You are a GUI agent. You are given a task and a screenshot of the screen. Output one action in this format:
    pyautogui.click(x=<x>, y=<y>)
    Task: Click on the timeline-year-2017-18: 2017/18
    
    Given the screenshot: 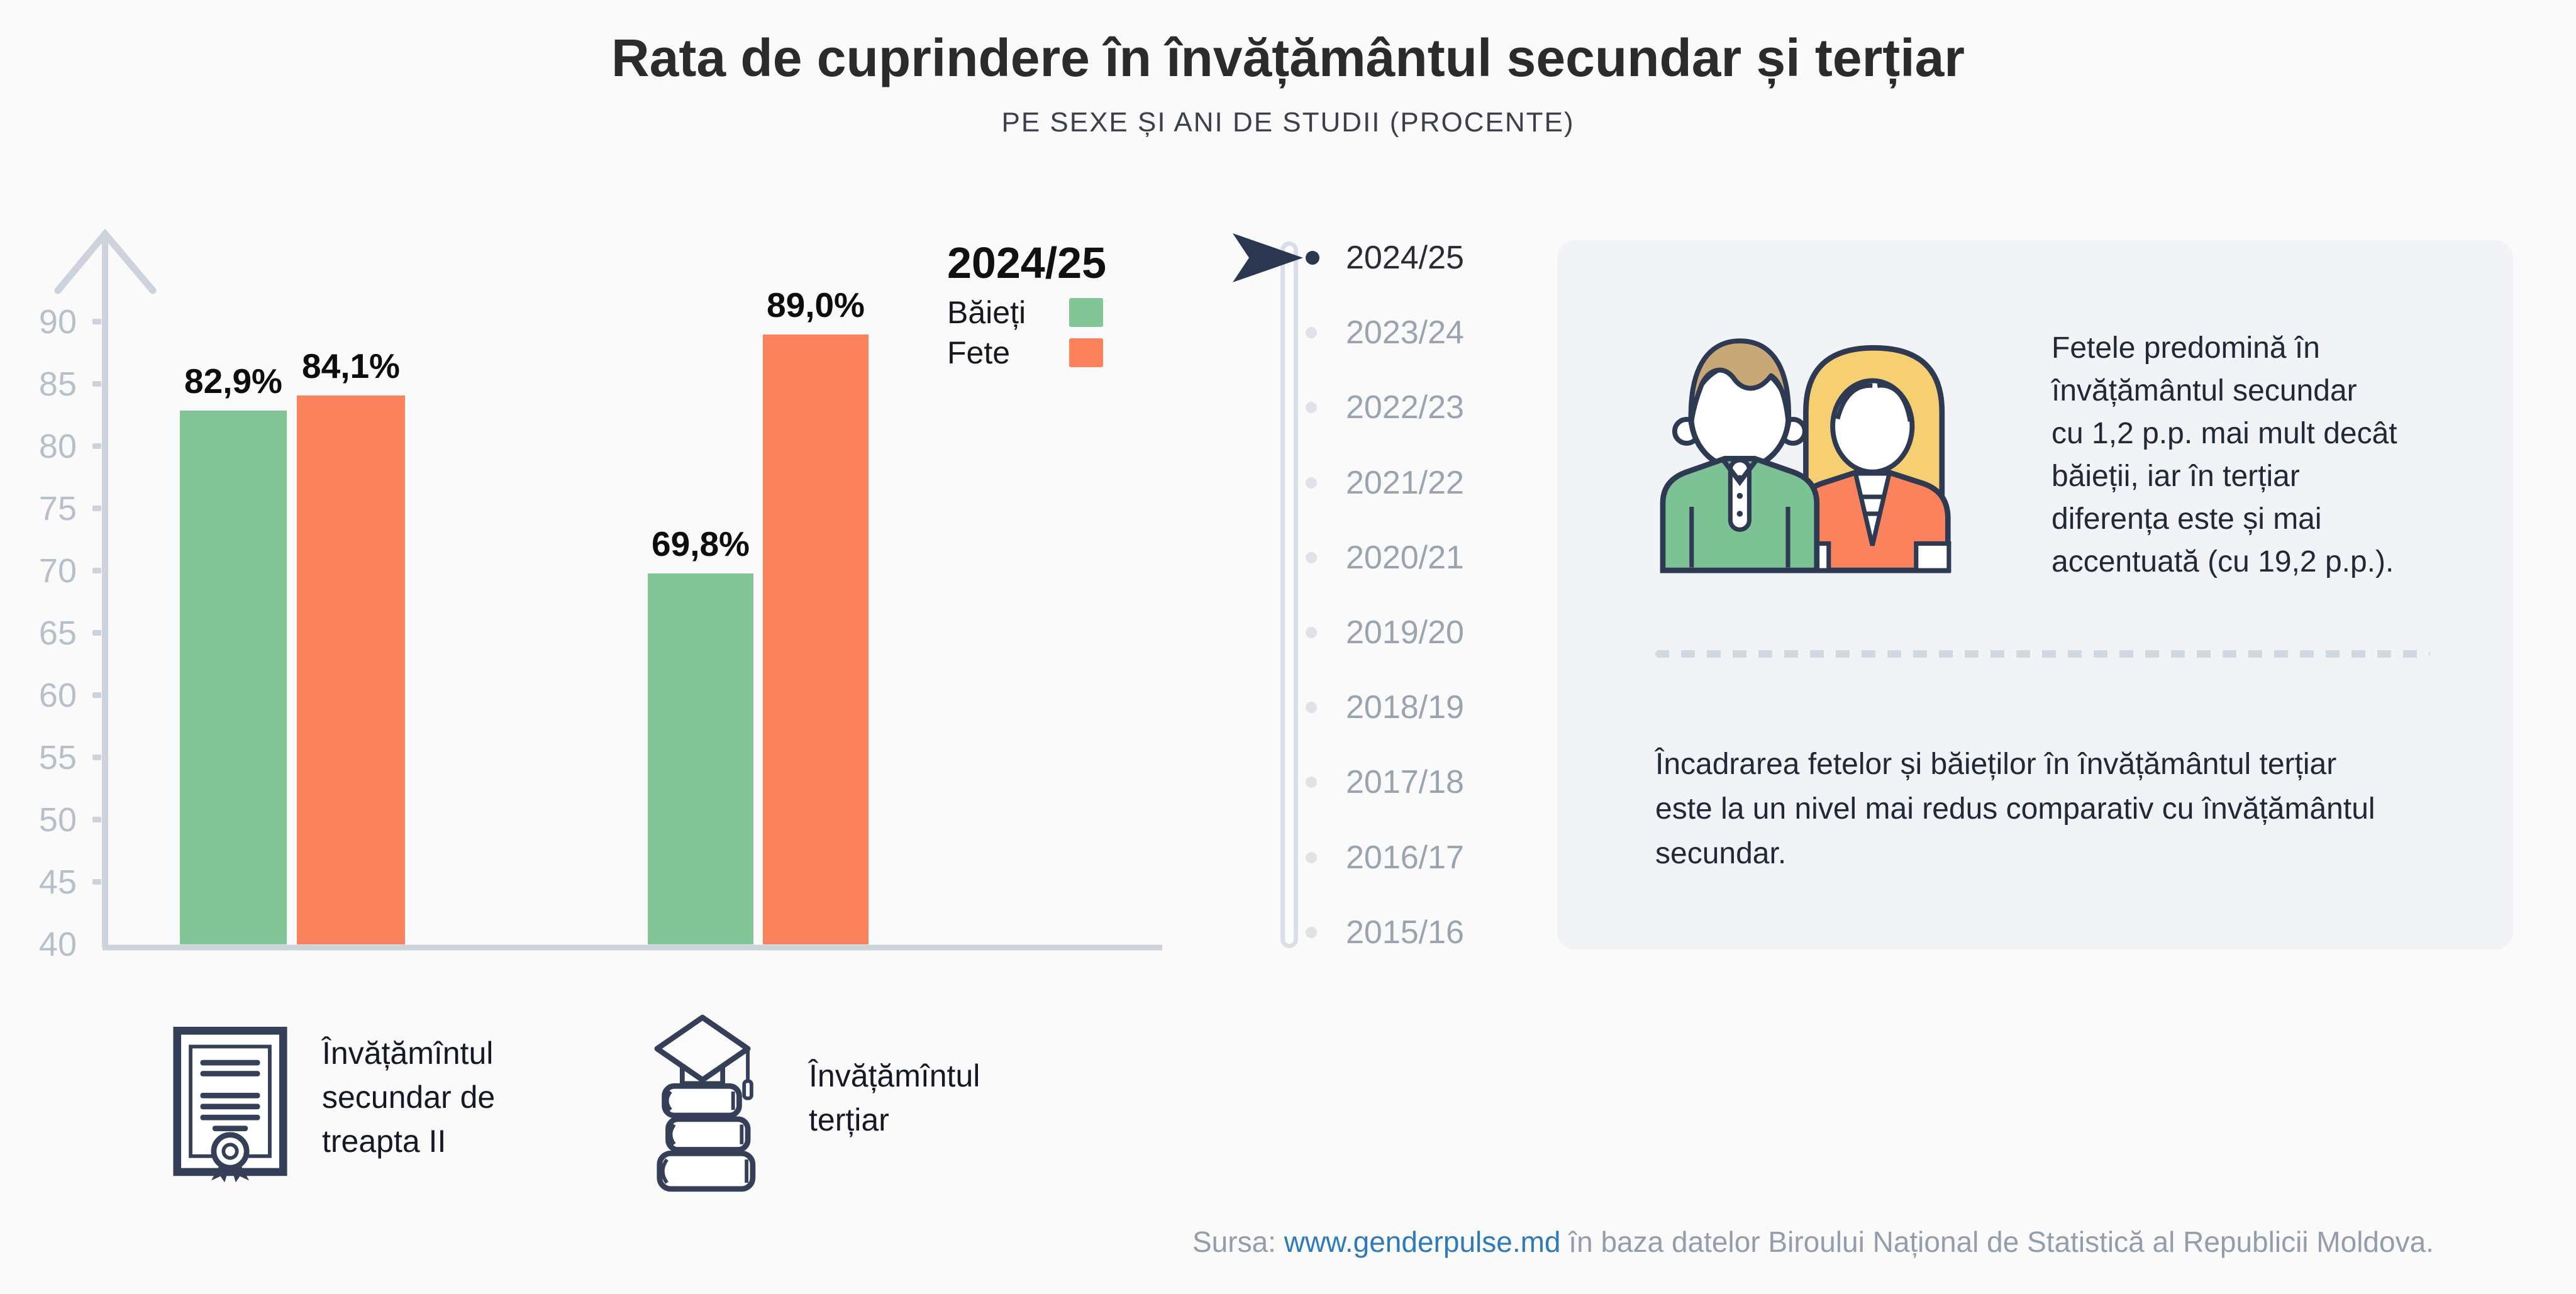 What is the action you would take?
    pyautogui.click(x=1385, y=782)
    